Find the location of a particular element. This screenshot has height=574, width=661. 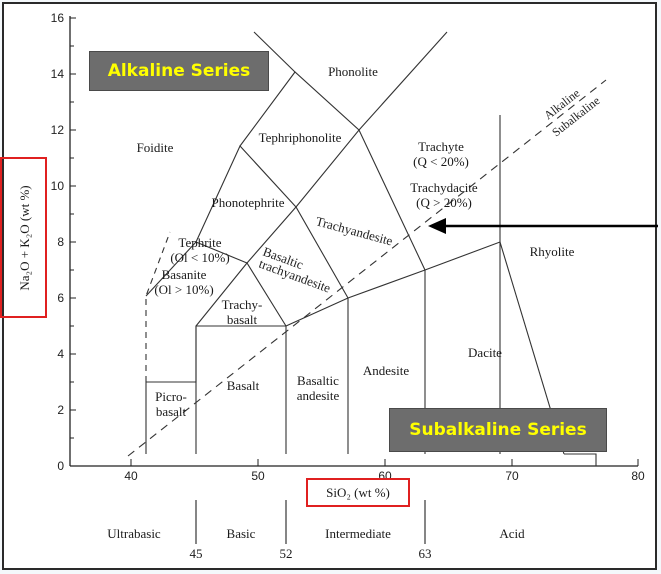

phonolite-right-boundary is located at coordinates (403, 81).